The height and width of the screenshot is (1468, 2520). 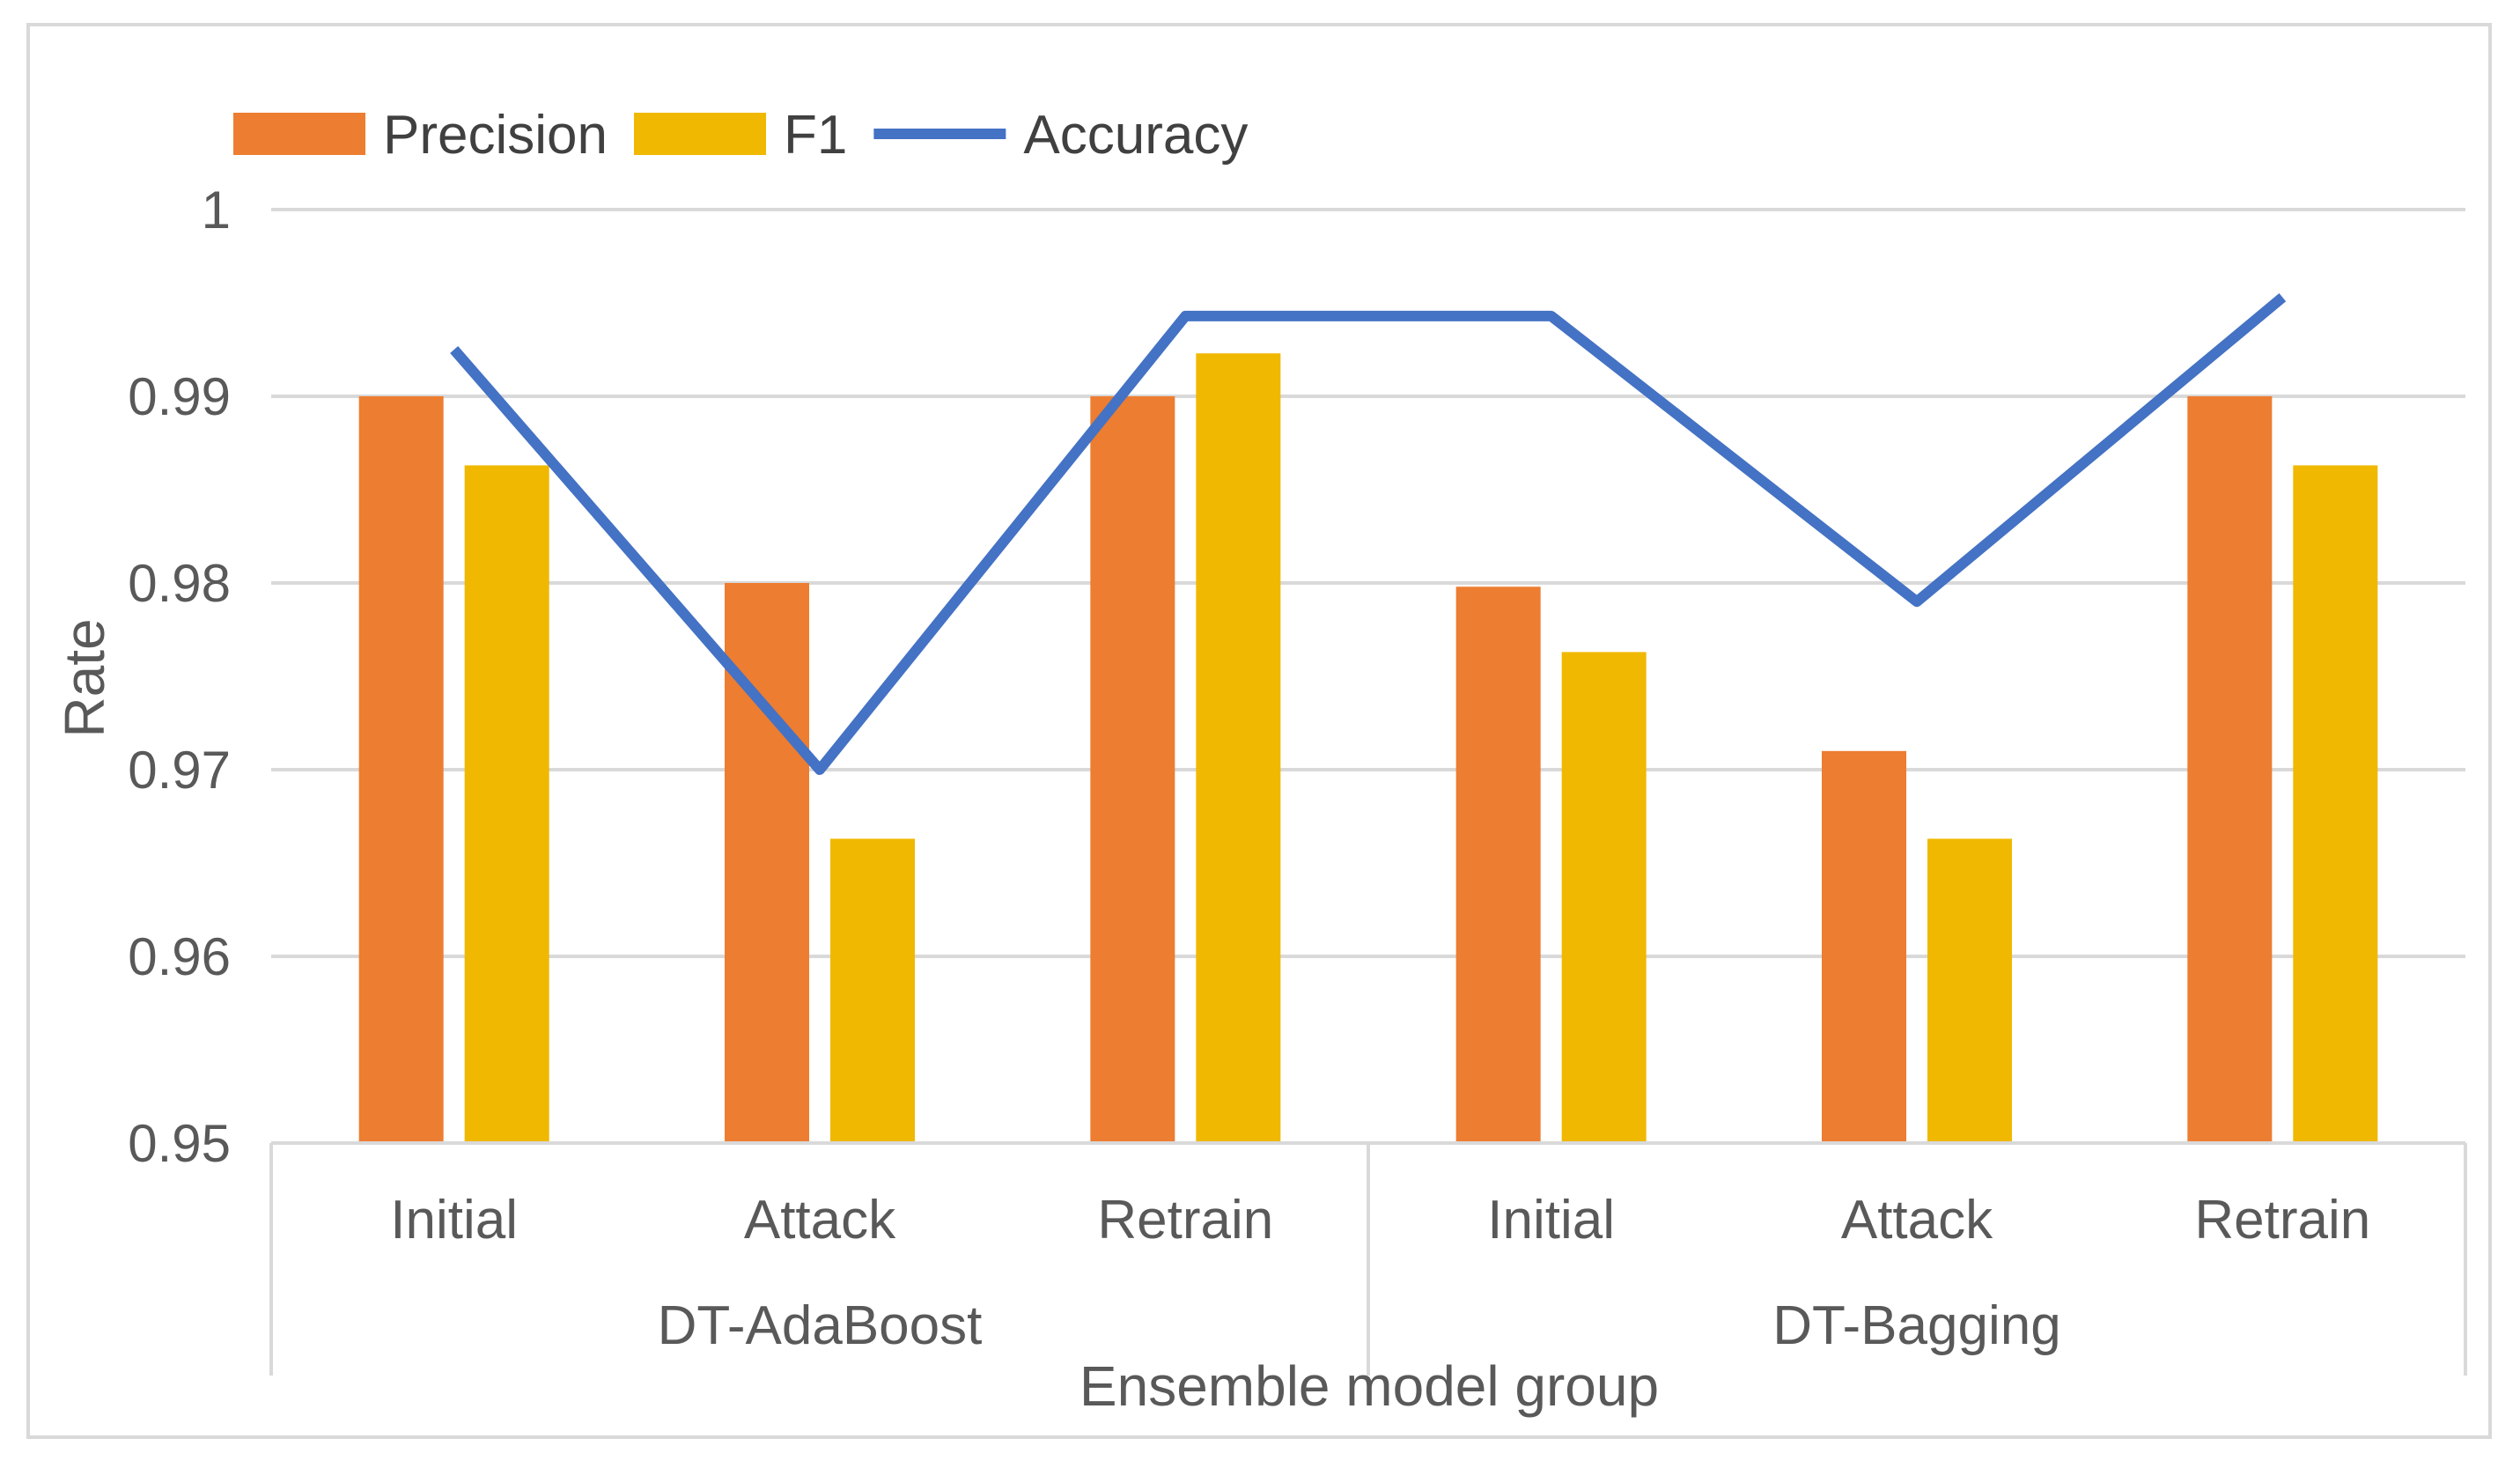 What do you see at coordinates (179, 1143) in the screenshot?
I see `y-tick-label: 0.95` at bounding box center [179, 1143].